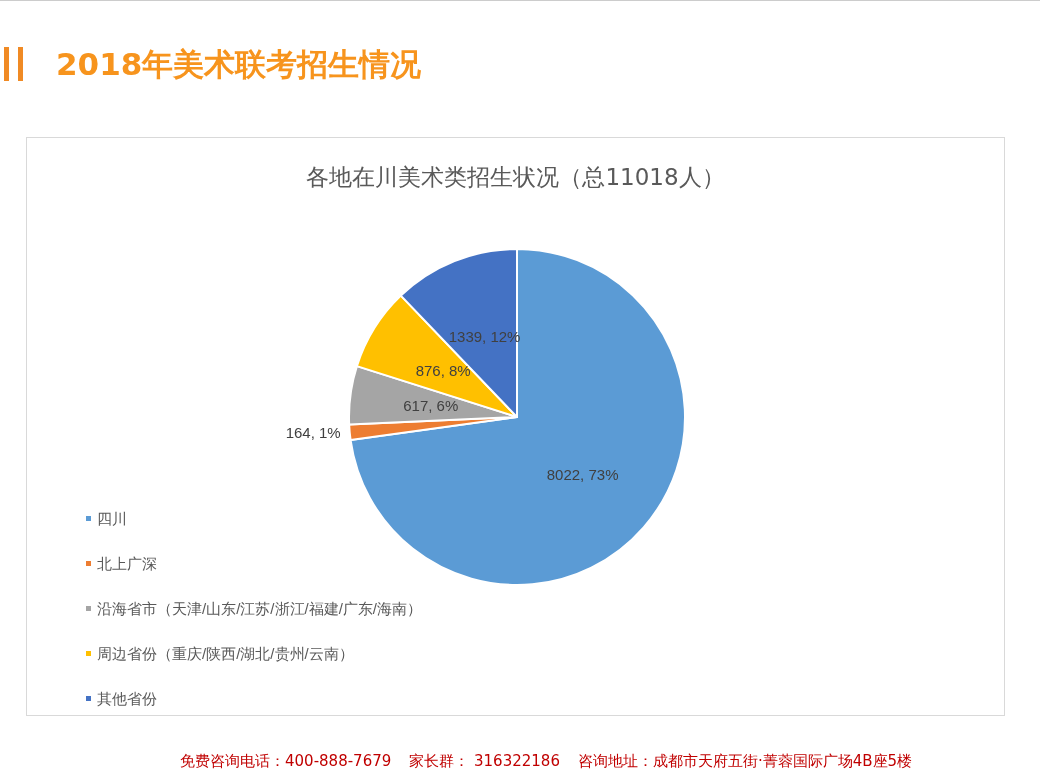 This screenshot has width=1040, height=782. What do you see at coordinates (582, 474) in the screenshot?
I see `data-label: 8022, 73%` at bounding box center [582, 474].